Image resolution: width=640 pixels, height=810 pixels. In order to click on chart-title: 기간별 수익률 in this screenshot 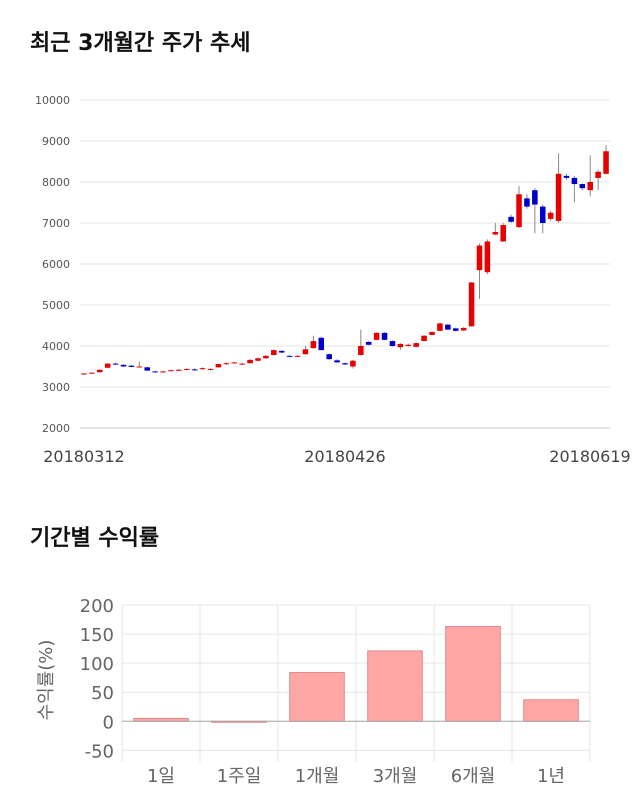, I will do `click(94, 538)`.